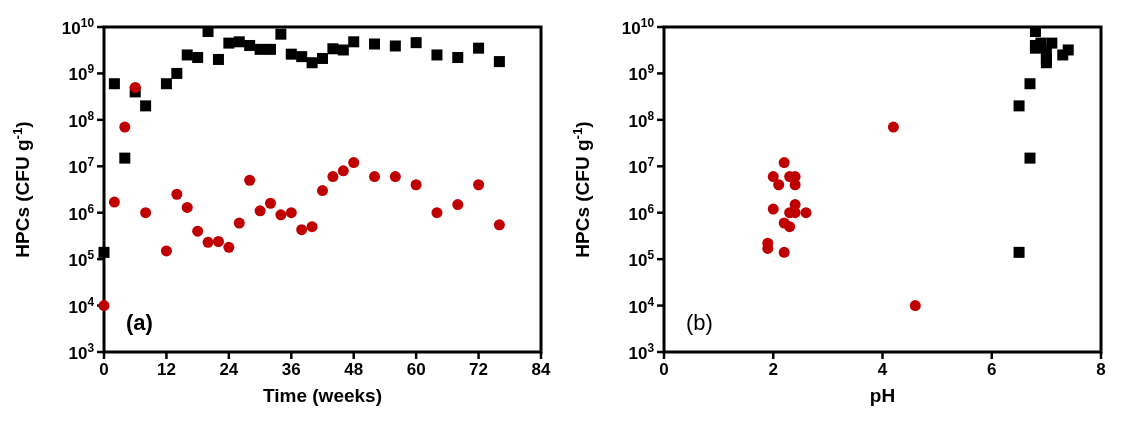 Image resolution: width=1129 pixels, height=433 pixels. Describe the element at coordinates (541, 369) in the screenshot. I see `x-tick-label: 84` at that location.